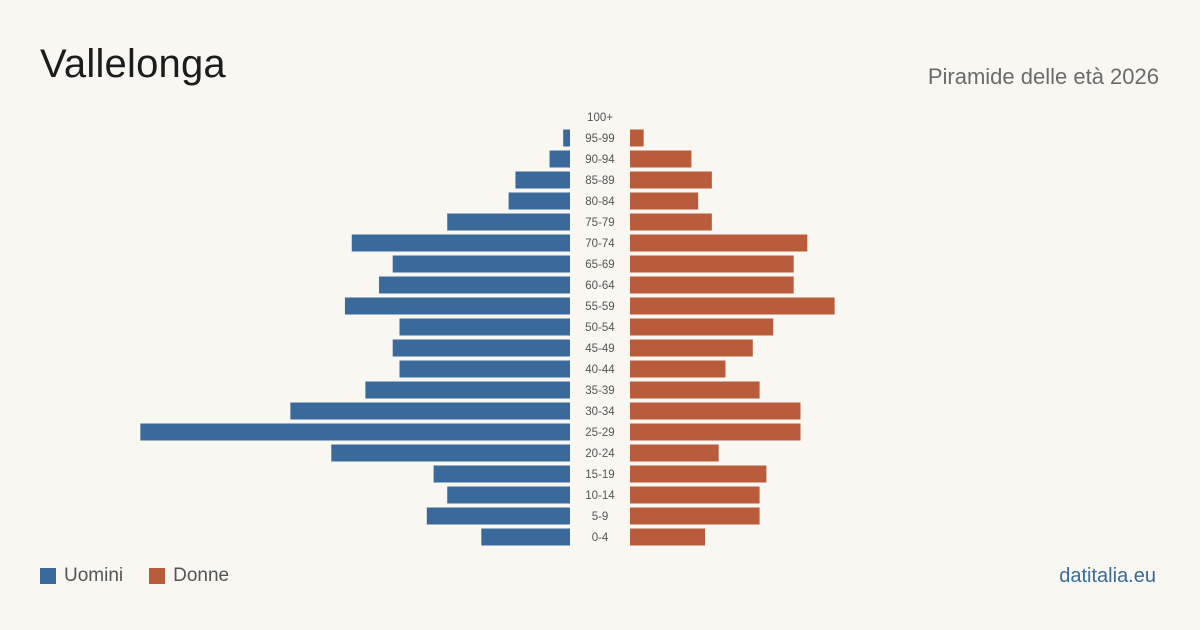 The width and height of the screenshot is (1200, 630). Describe the element at coordinates (600, 286) in the screenshot. I see `age-label: 60-64` at that location.